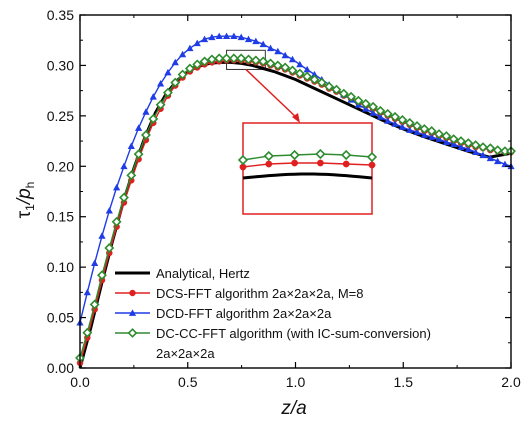  What do you see at coordinates (24, 214) in the screenshot?
I see `y-axis-title-main: τ` at bounding box center [24, 214].